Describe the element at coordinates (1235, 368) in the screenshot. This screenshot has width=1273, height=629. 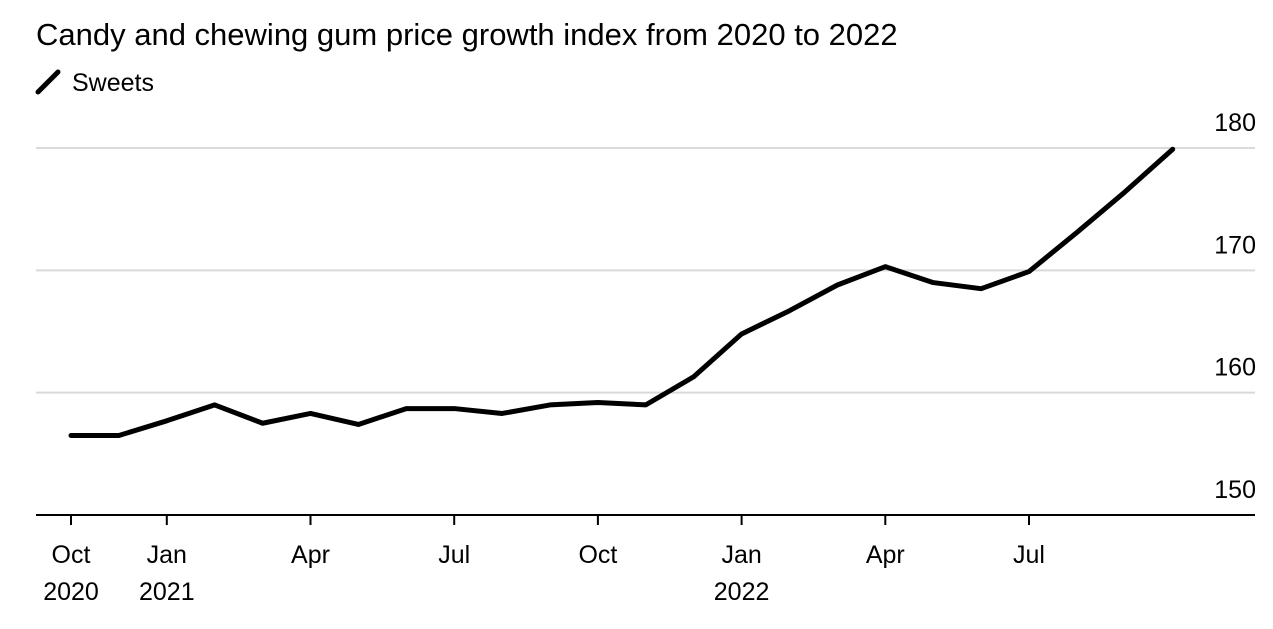
I see `y-tick-label: 160` at that location.